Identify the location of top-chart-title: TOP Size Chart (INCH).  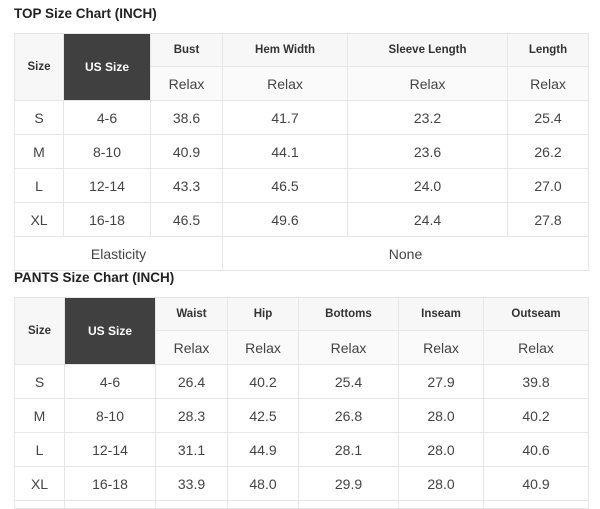
(85, 13).